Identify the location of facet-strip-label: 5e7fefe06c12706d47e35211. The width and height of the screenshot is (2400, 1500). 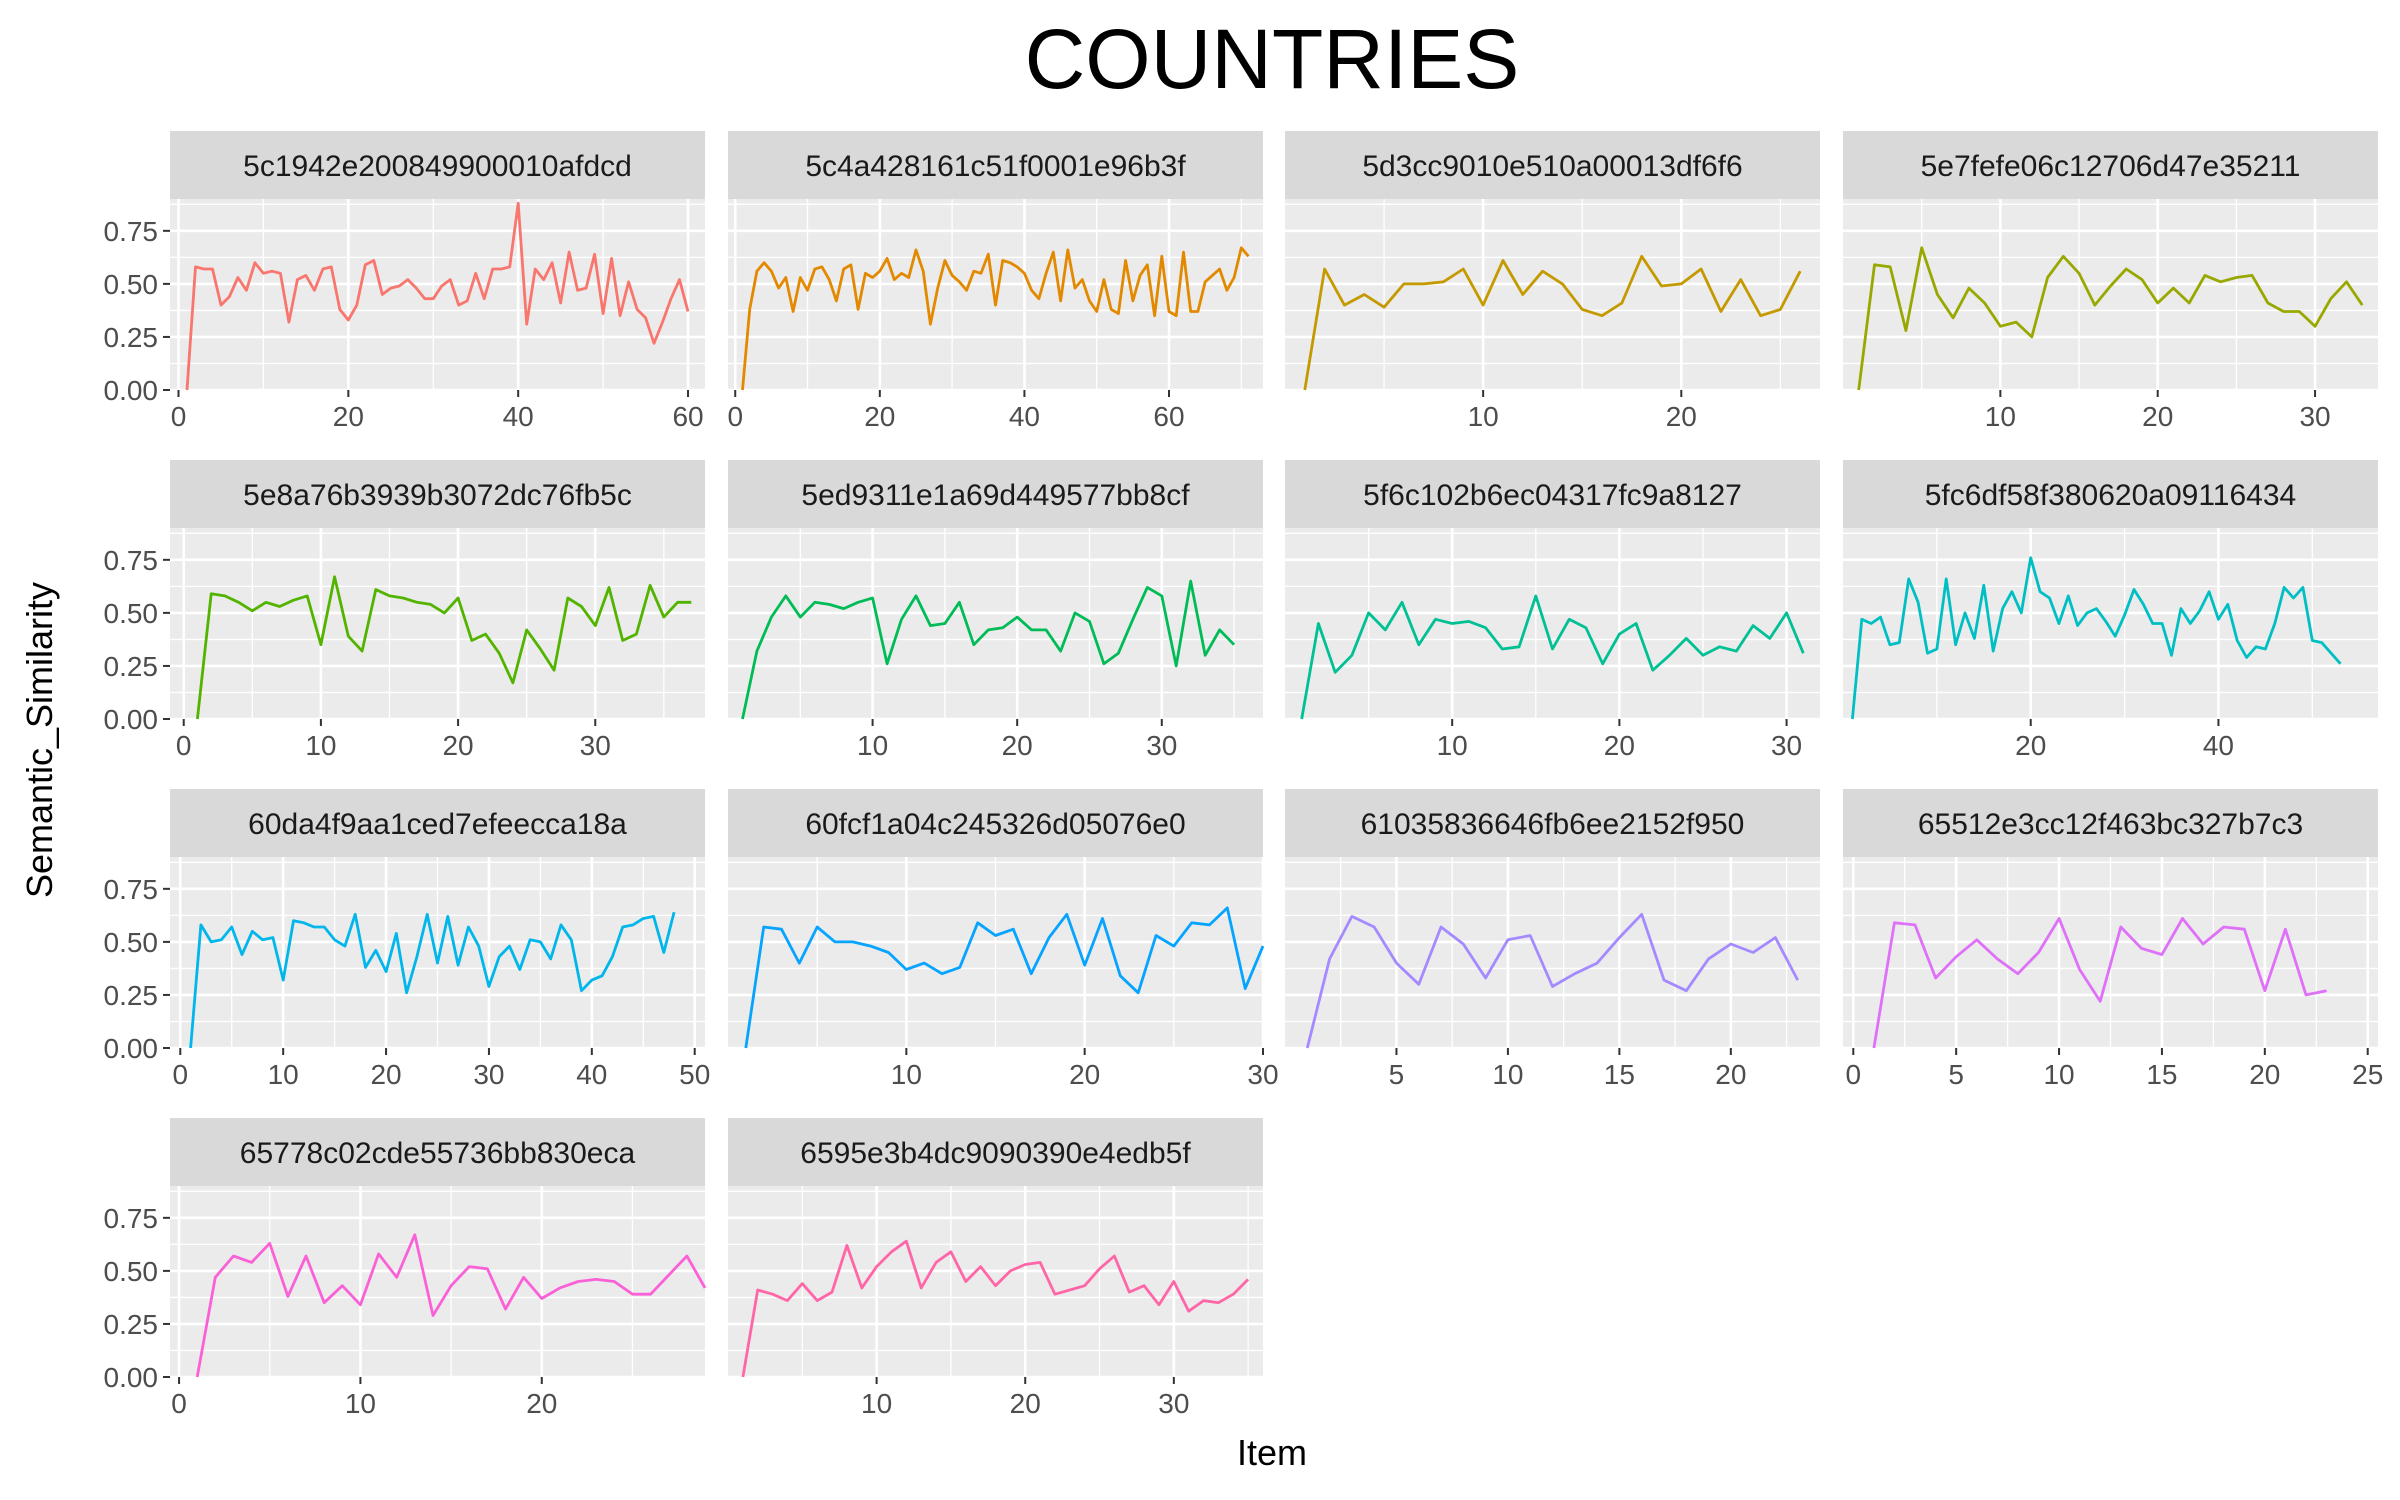
(2111, 166).